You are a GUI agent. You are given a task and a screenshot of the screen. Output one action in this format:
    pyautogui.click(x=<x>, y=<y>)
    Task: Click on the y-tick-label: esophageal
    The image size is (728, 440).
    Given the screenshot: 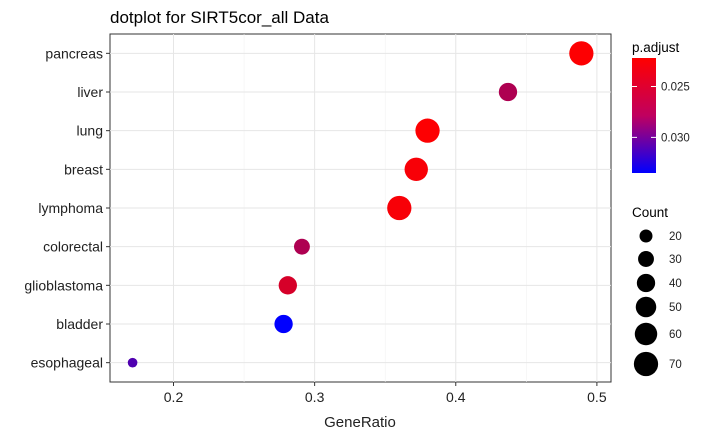 What is the action you would take?
    pyautogui.click(x=67, y=363)
    